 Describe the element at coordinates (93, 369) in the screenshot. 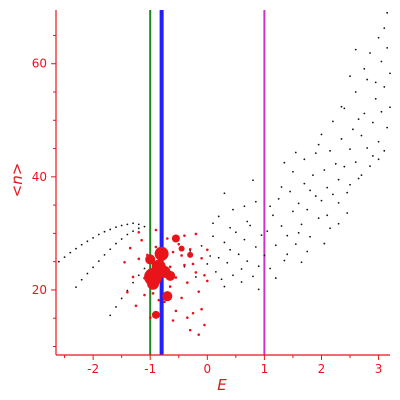

I see `x-tick-label: -2` at that location.